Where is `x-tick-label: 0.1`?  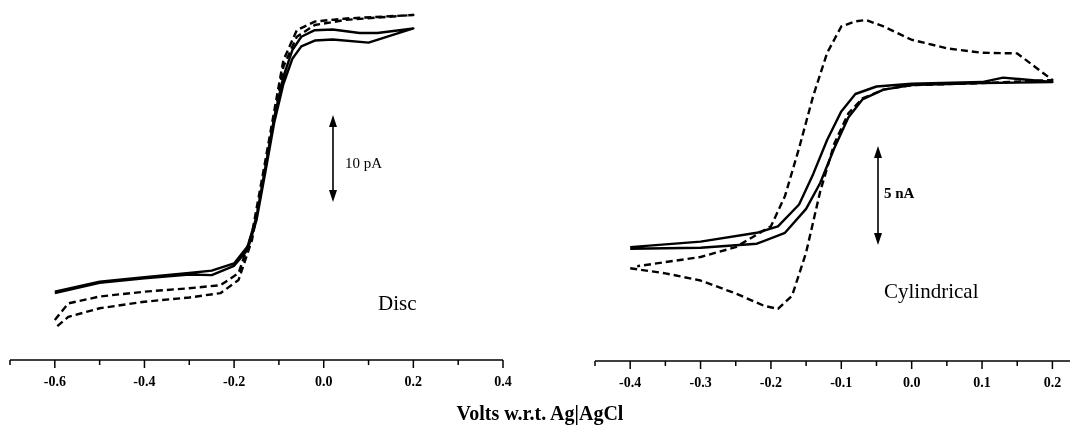
x-tick-label: 0.1 is located at coordinates (982, 382).